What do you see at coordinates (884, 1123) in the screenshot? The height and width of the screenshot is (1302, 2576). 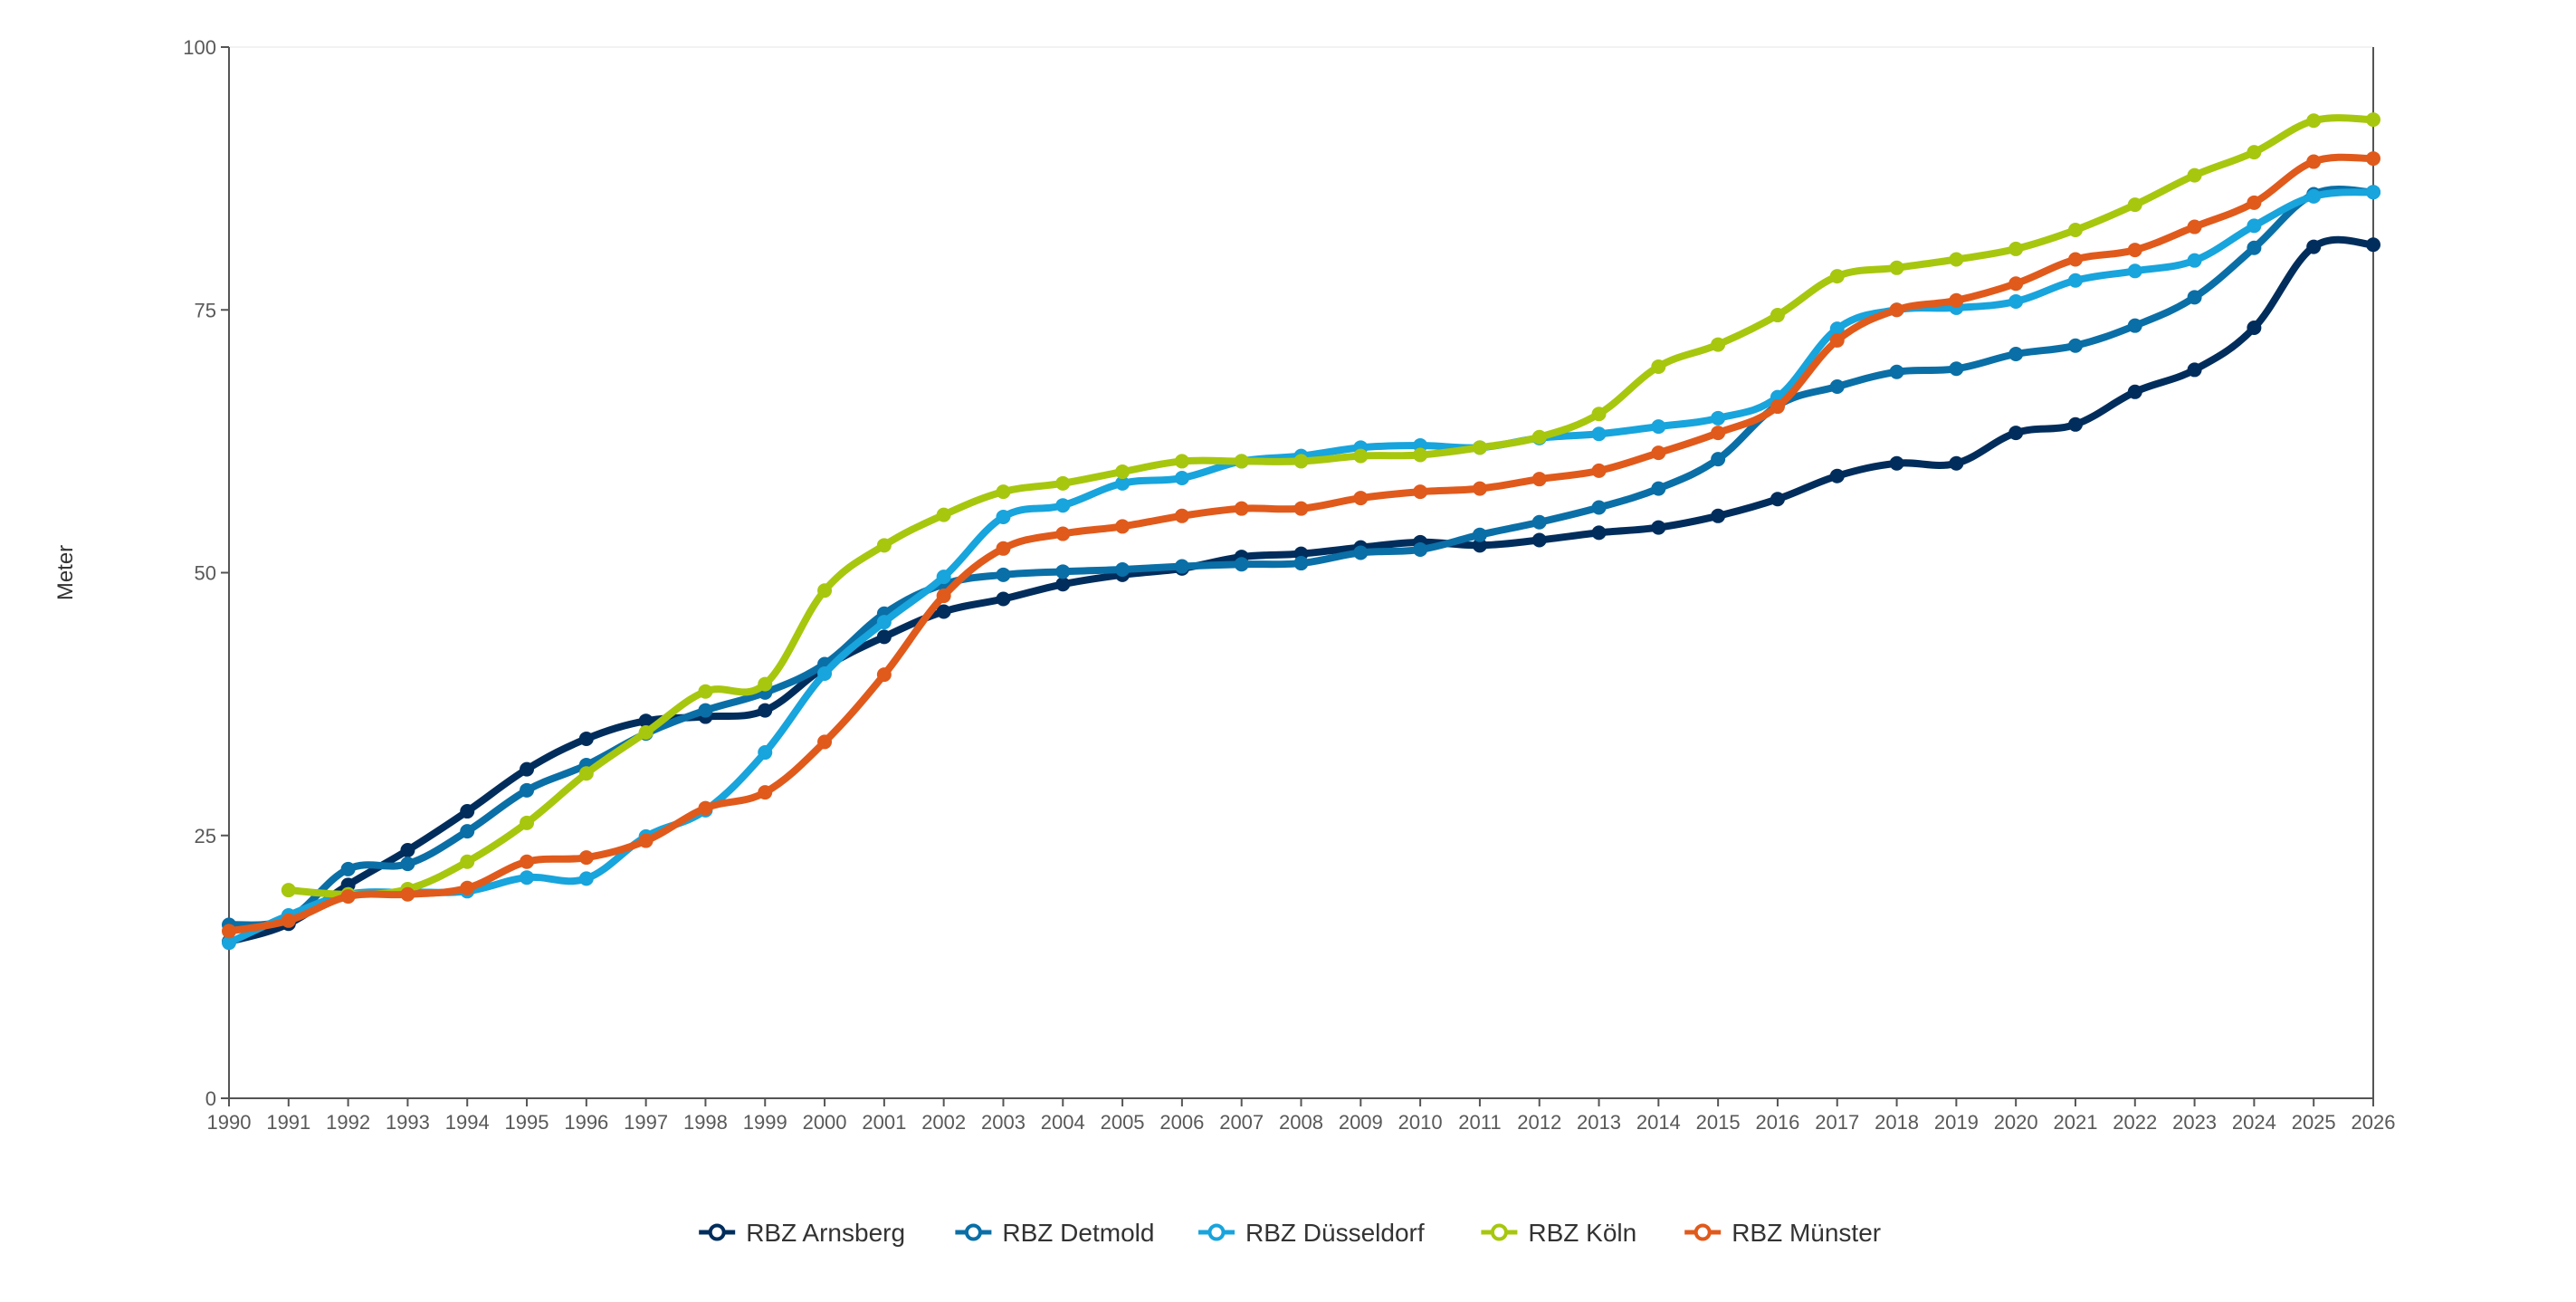 I see `x-tick-label: 2001` at bounding box center [884, 1123].